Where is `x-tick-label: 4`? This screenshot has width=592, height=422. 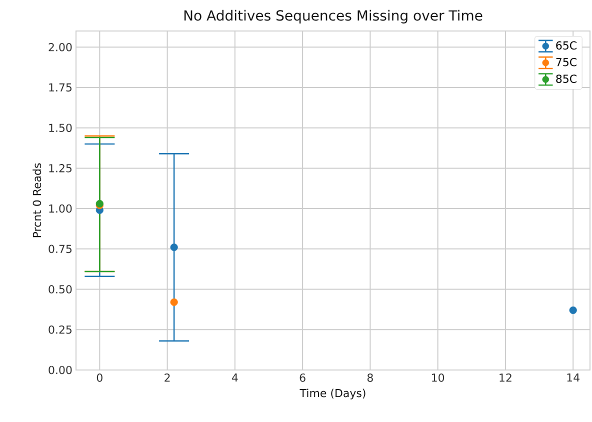 x-tick-label: 4 is located at coordinates (235, 378).